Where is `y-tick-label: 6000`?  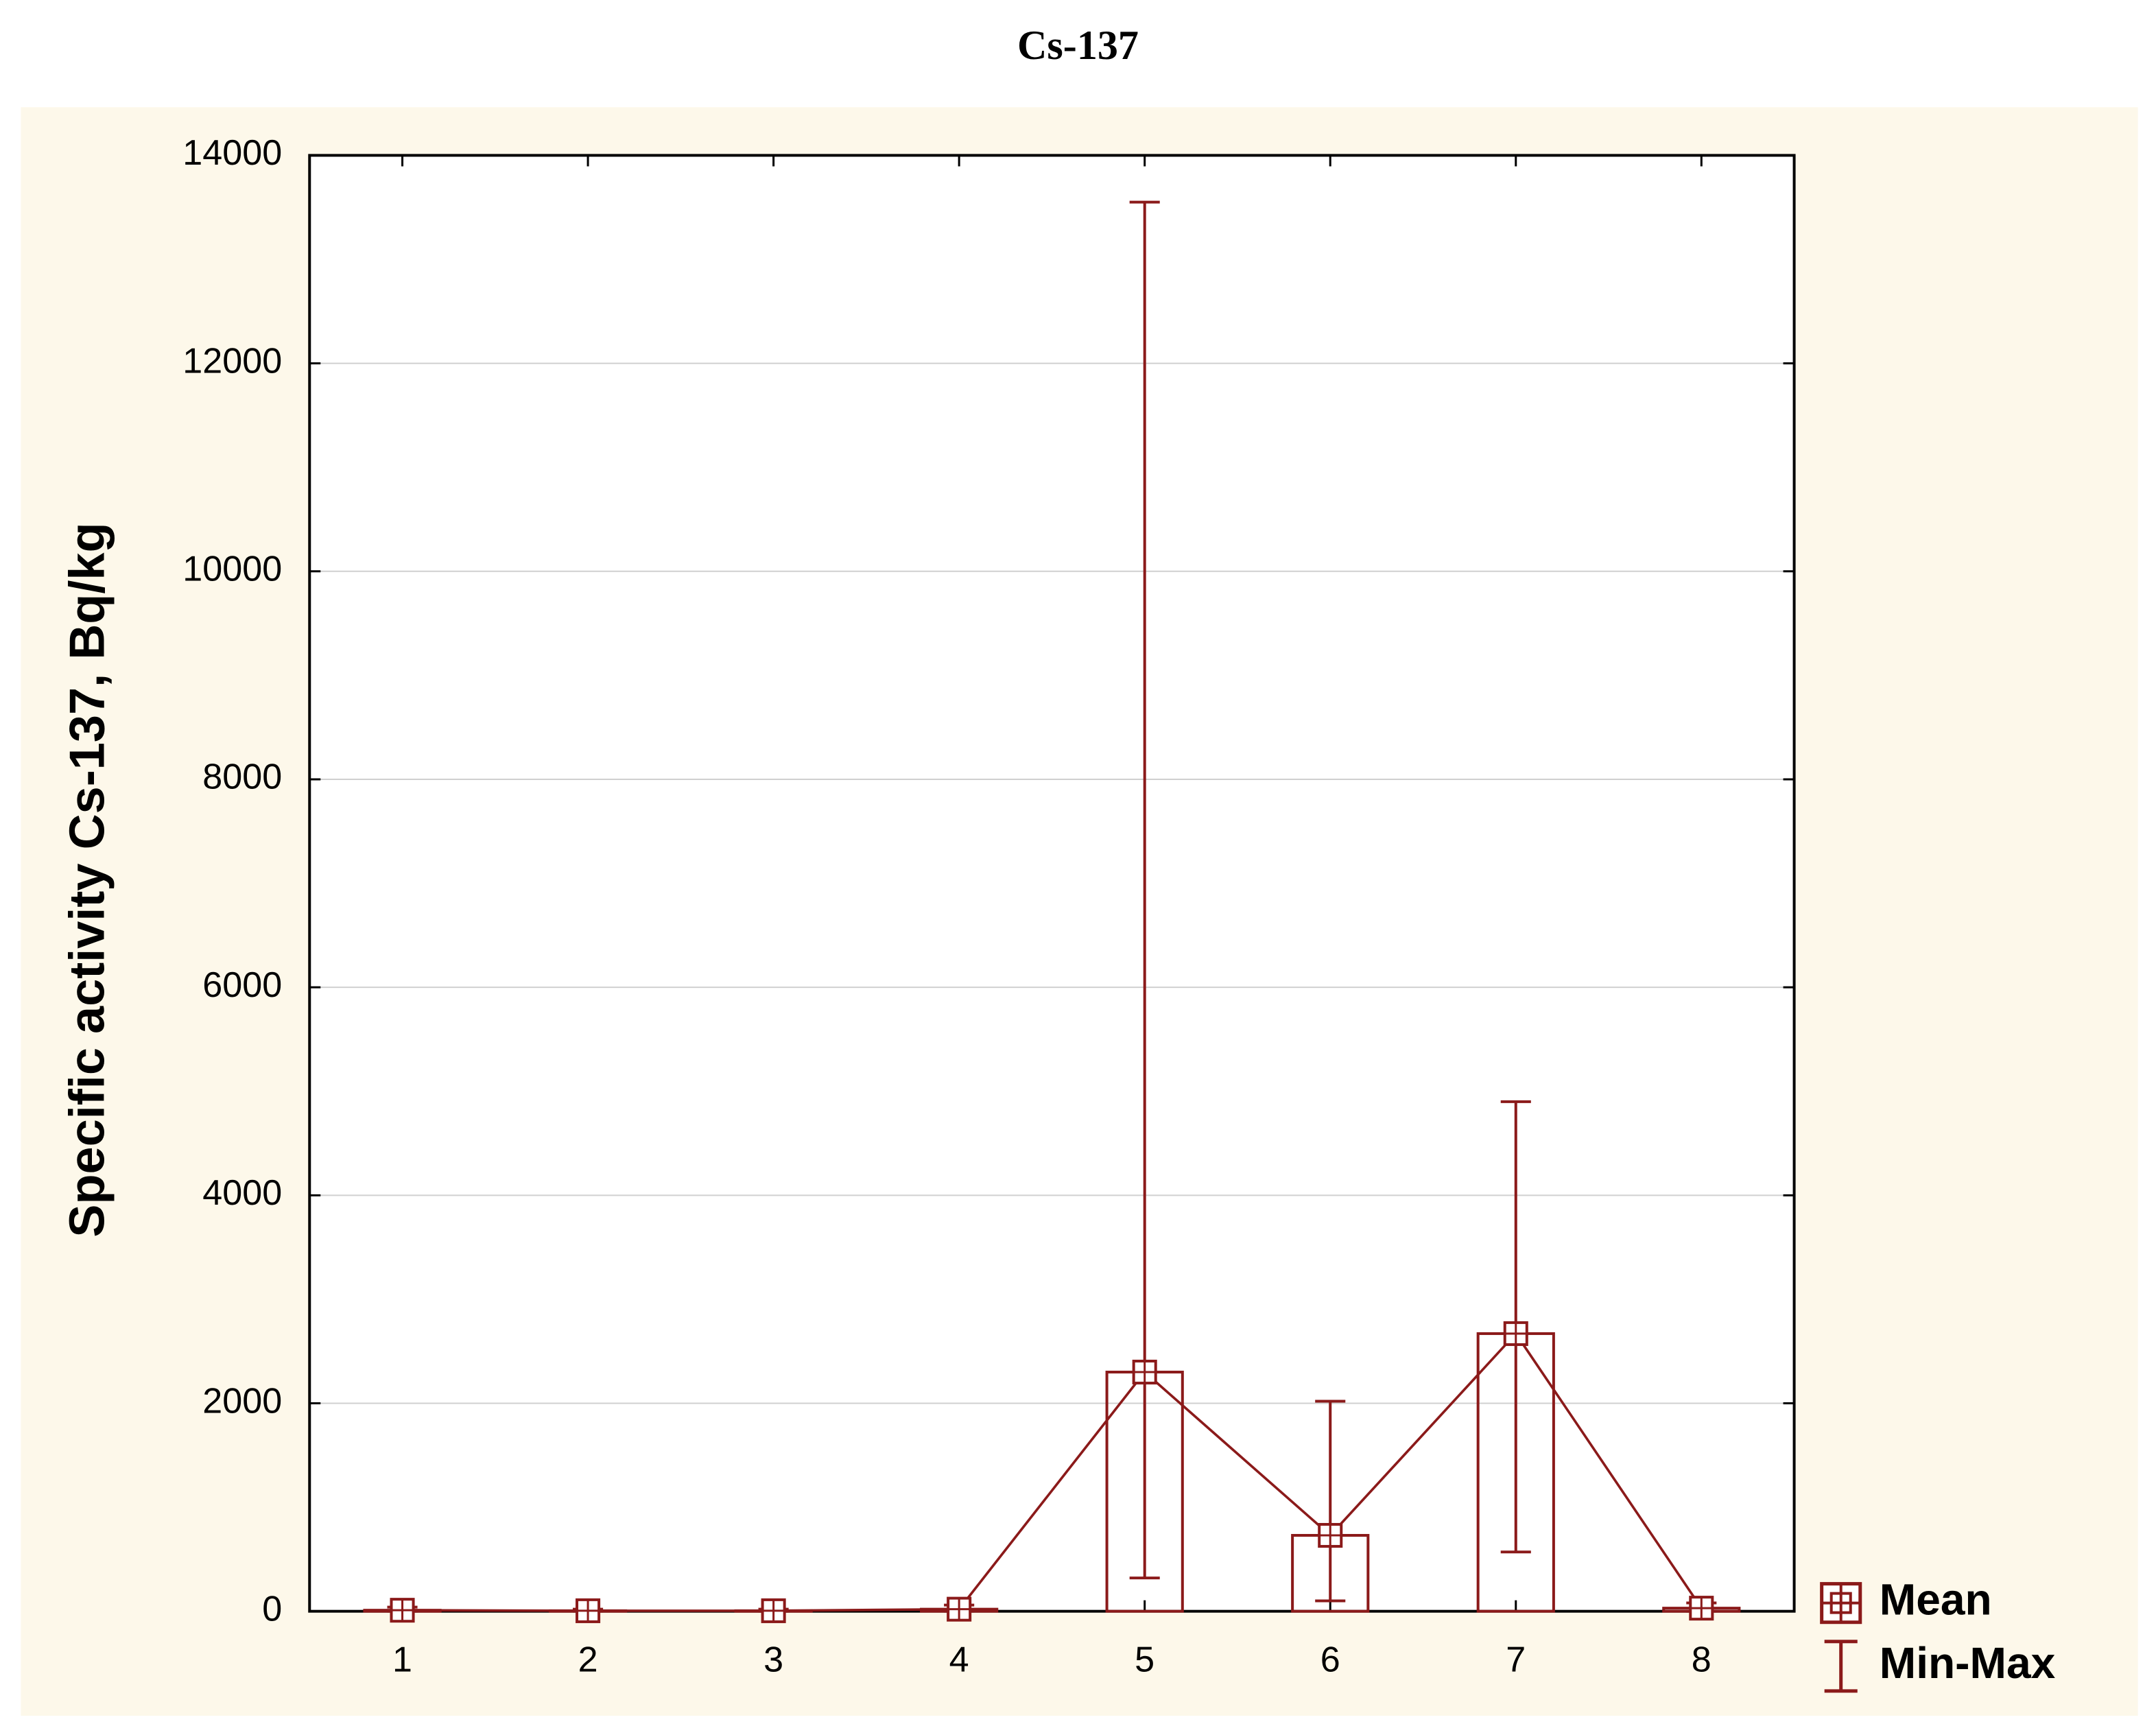
y-tick-label: 6000 is located at coordinates (242, 985).